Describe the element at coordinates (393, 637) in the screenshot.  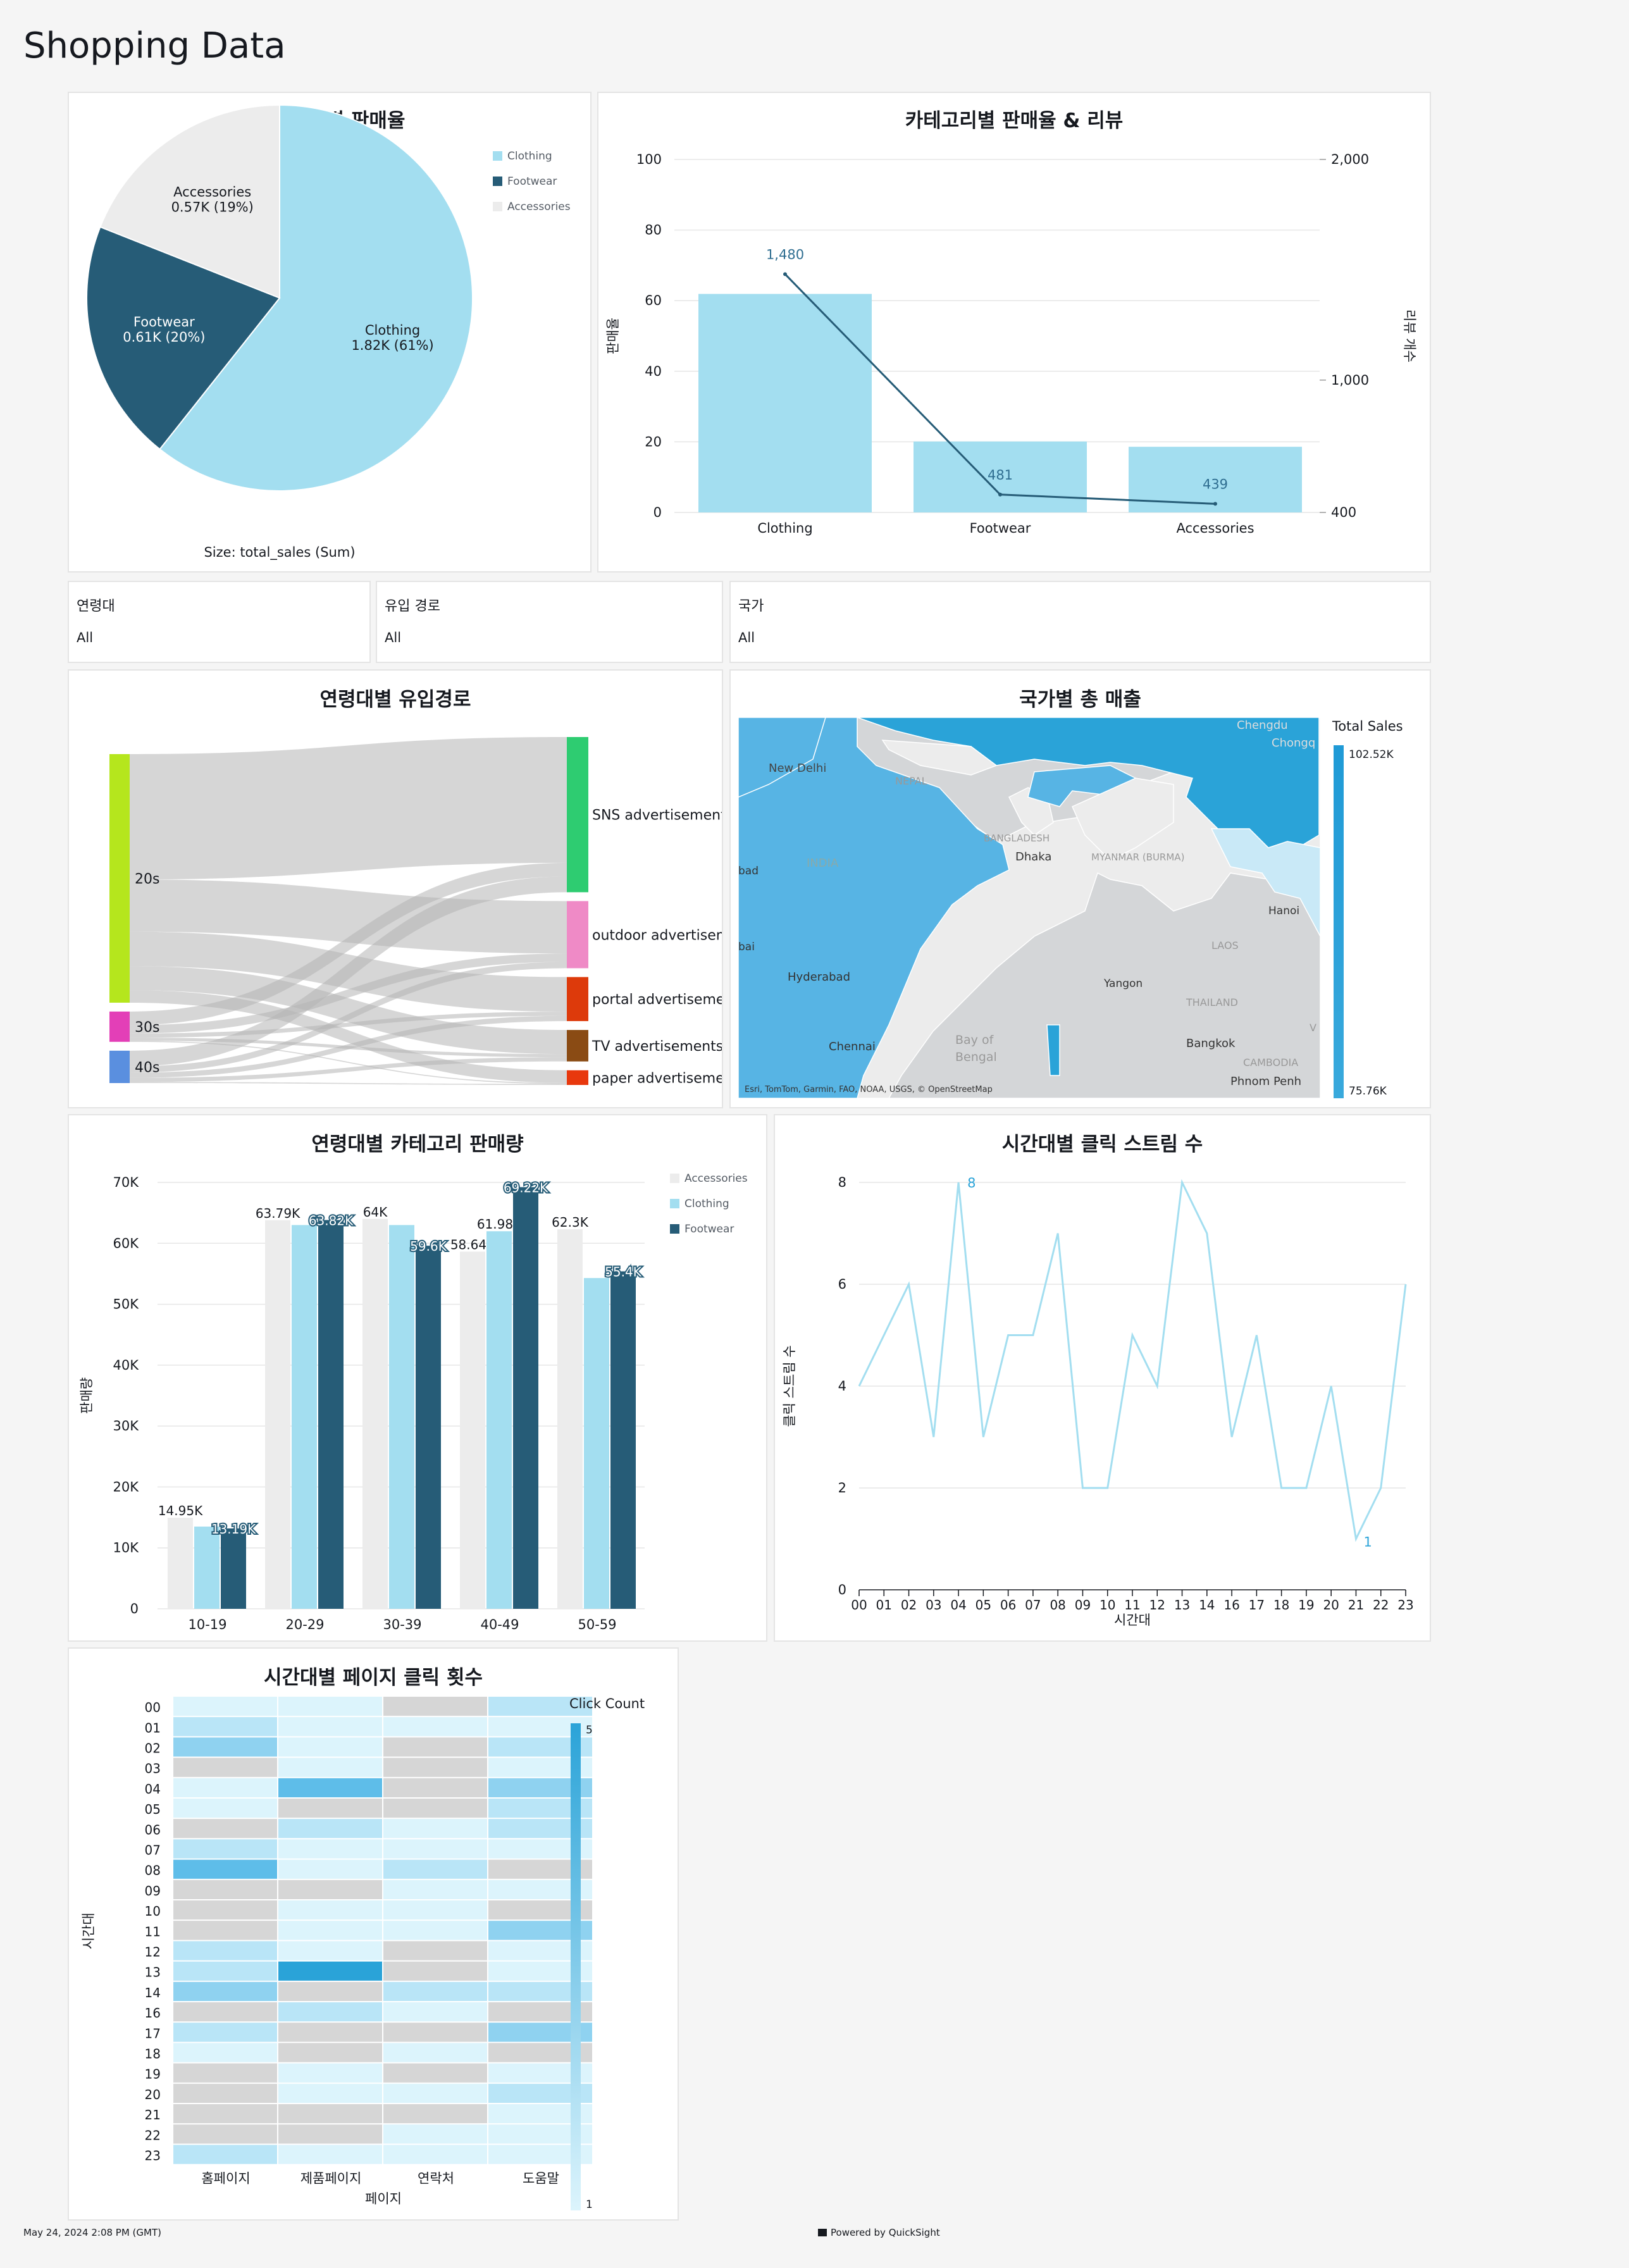
I see `filter-channel-value: All` at that location.